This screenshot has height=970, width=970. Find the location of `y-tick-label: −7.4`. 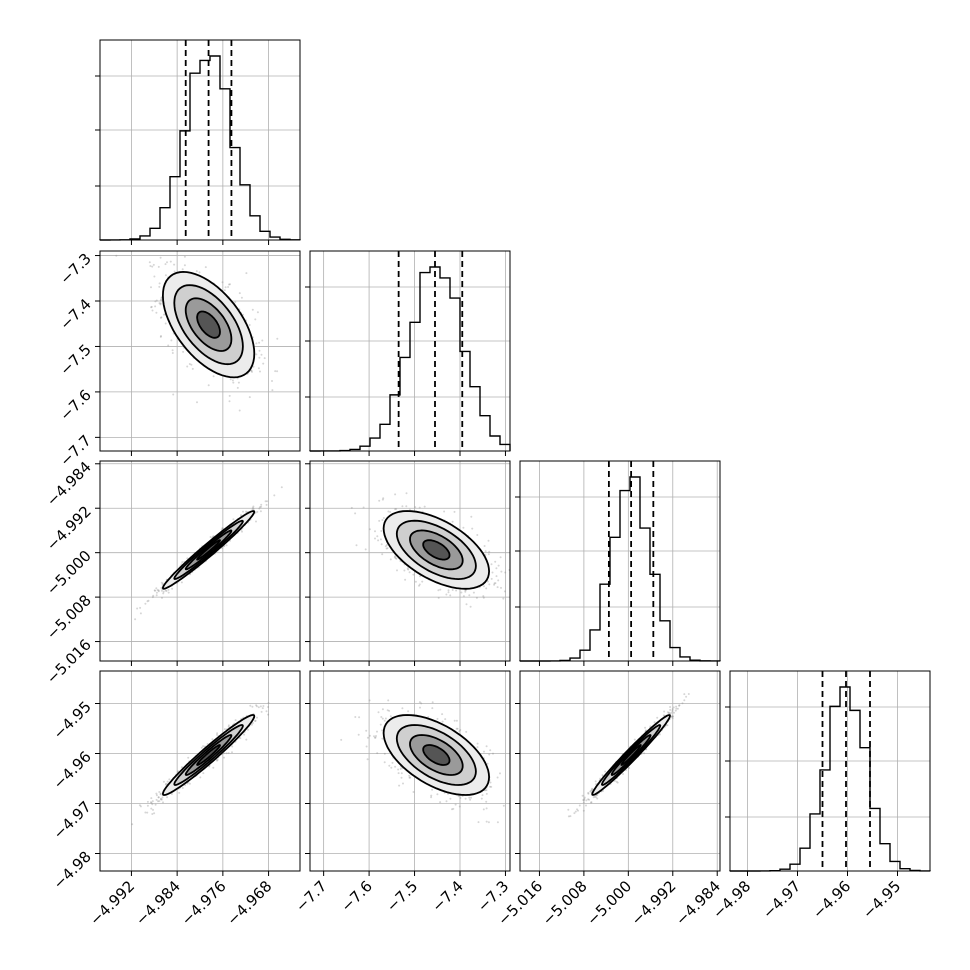

y-tick-label: −7.4 is located at coordinates (75, 314).